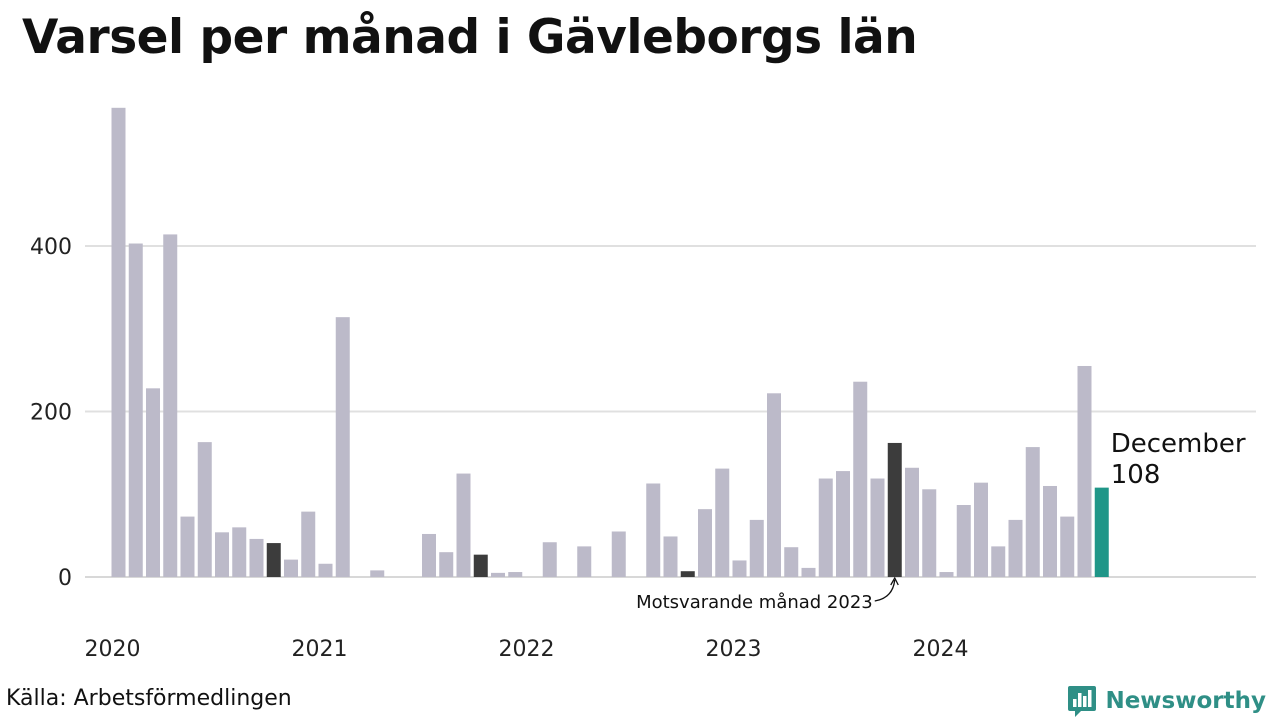 The image size is (1280, 720). What do you see at coordinates (470, 37) in the screenshot?
I see `page-title: Varsel per månad i Gävleborgs län` at bounding box center [470, 37].